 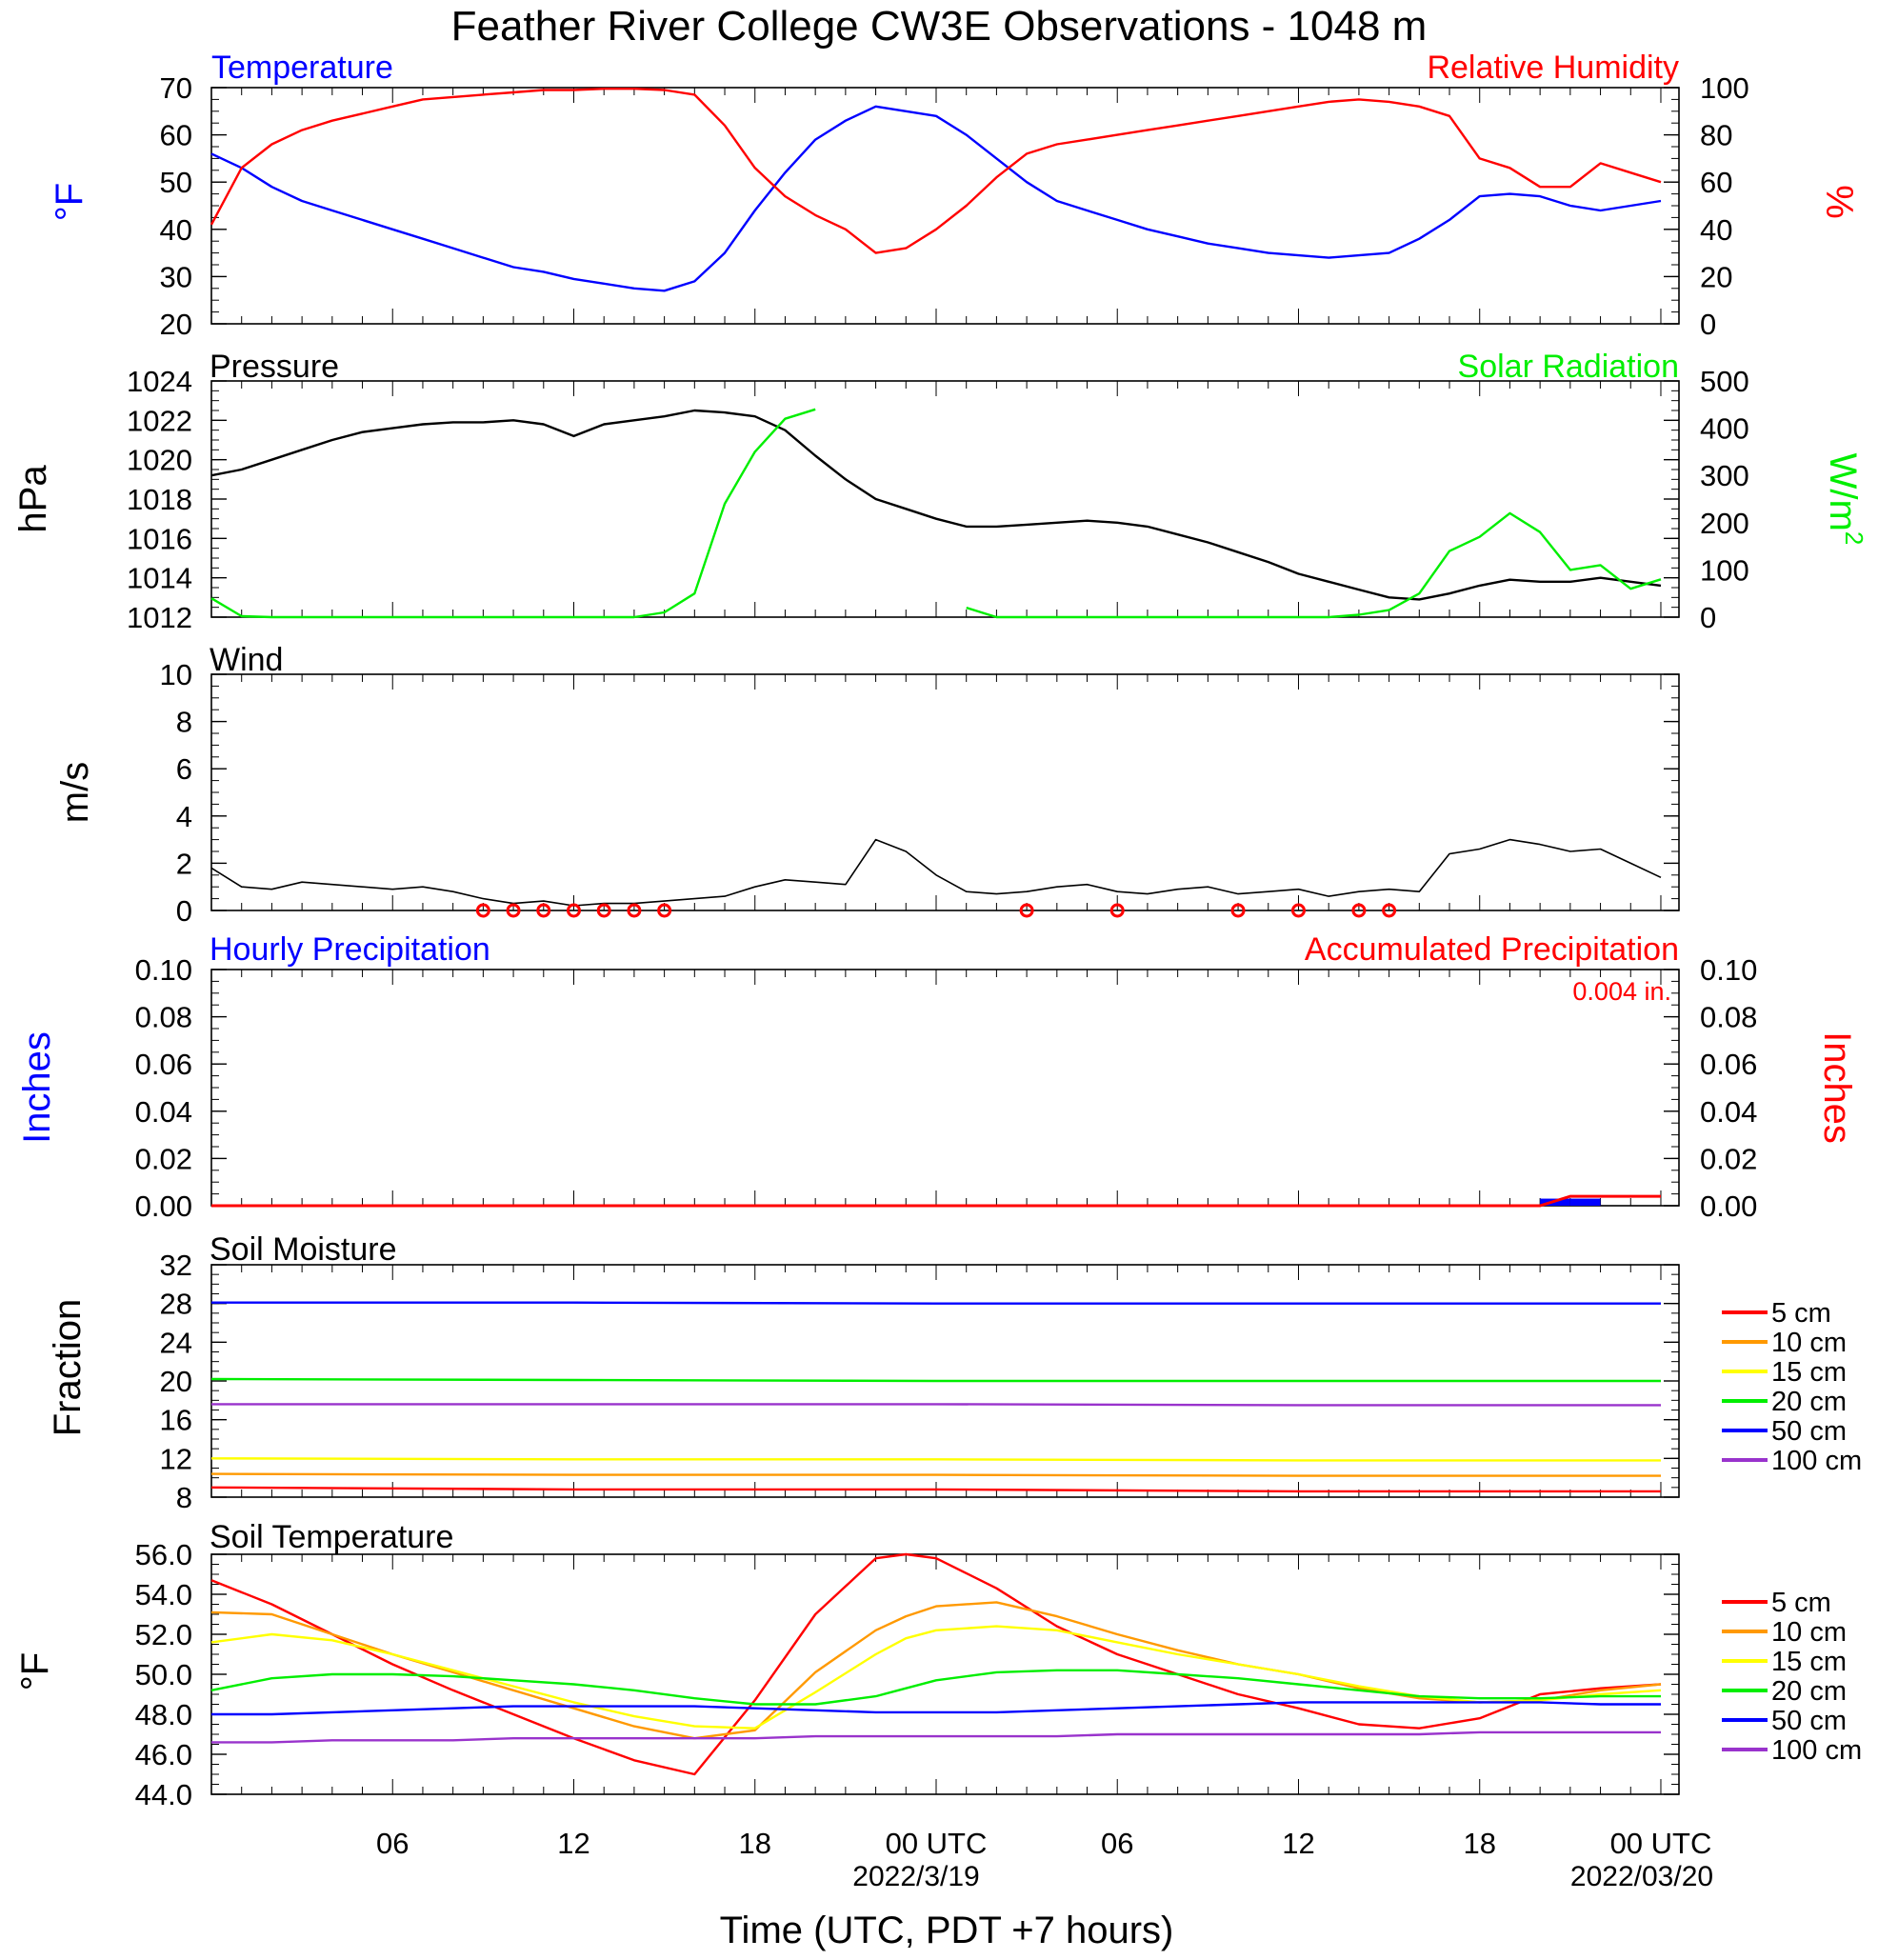 I want to click on panel-soil-moisture: Soil Moisture Fraction, so click(x=222, y=1333).